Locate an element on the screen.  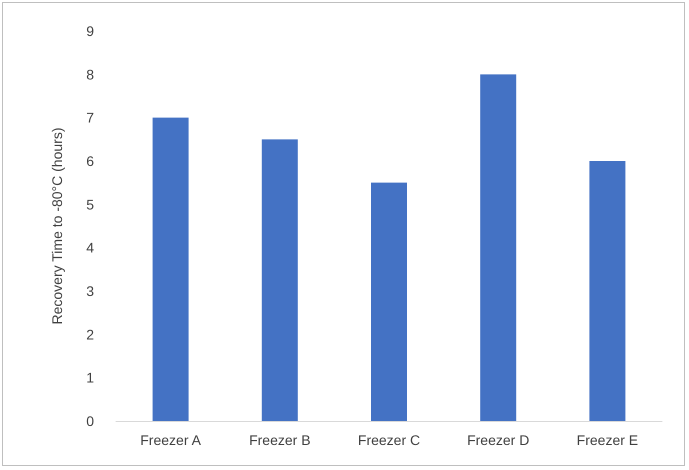
x-tick-label: Freezer C is located at coordinates (389, 440).